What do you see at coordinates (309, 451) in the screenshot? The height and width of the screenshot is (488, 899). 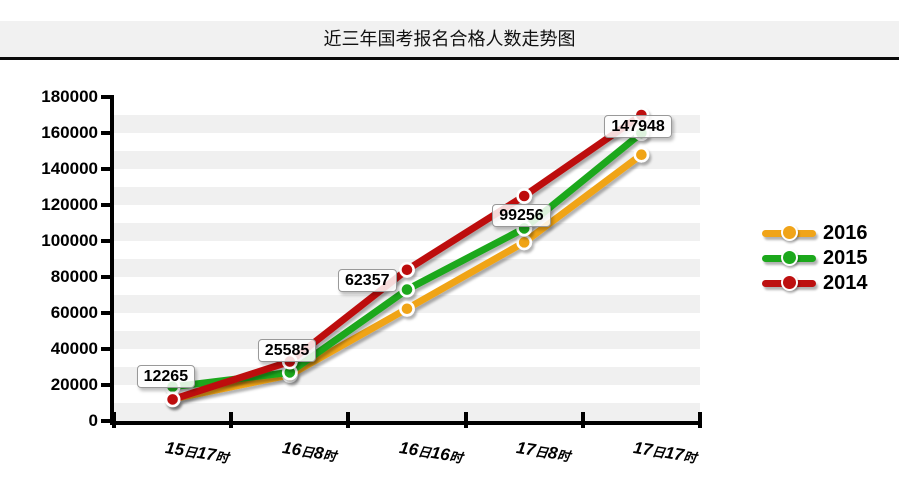 I see `x-axis-category-label: 16日8时` at bounding box center [309, 451].